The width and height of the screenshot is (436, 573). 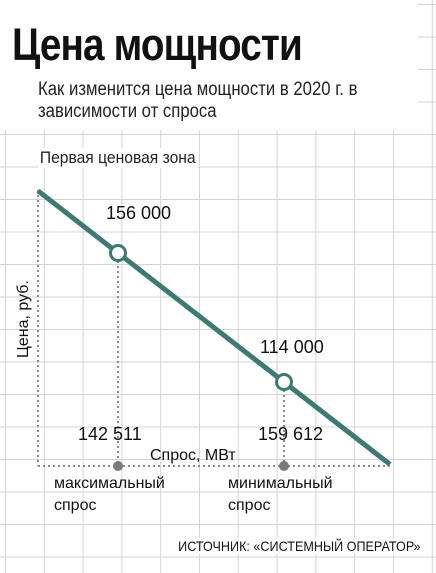 What do you see at coordinates (118, 158) in the screenshot?
I see `zone-label: Первая ценовая зона` at bounding box center [118, 158].